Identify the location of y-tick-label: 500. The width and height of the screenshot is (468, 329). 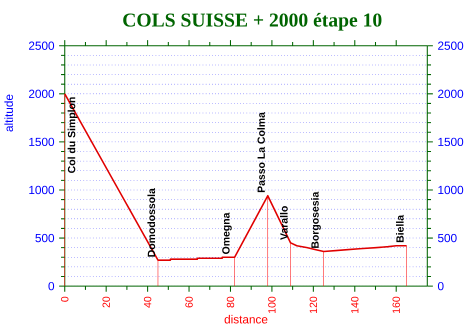
(44, 238).